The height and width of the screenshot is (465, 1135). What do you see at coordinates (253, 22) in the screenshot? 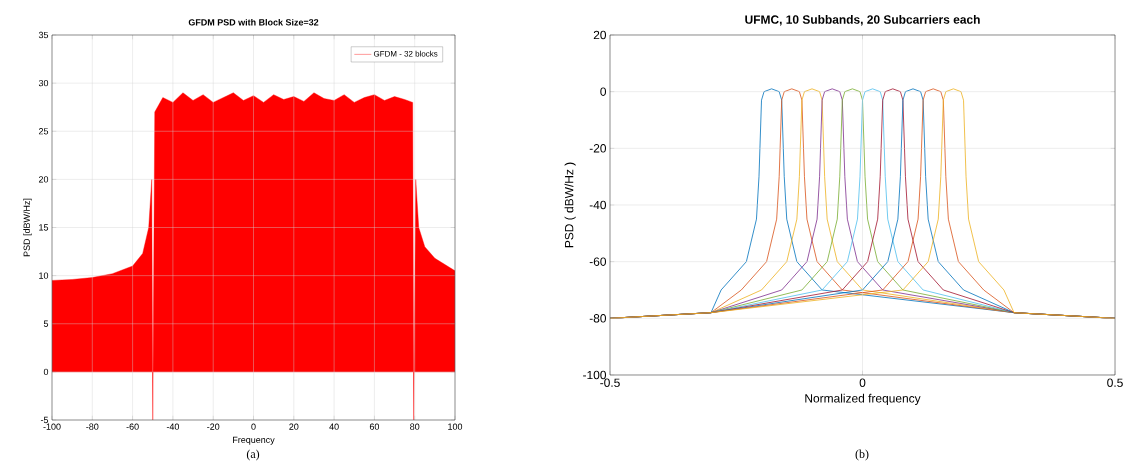
I see `chart-title: GFDM PSD with Block Size=32` at bounding box center [253, 22].